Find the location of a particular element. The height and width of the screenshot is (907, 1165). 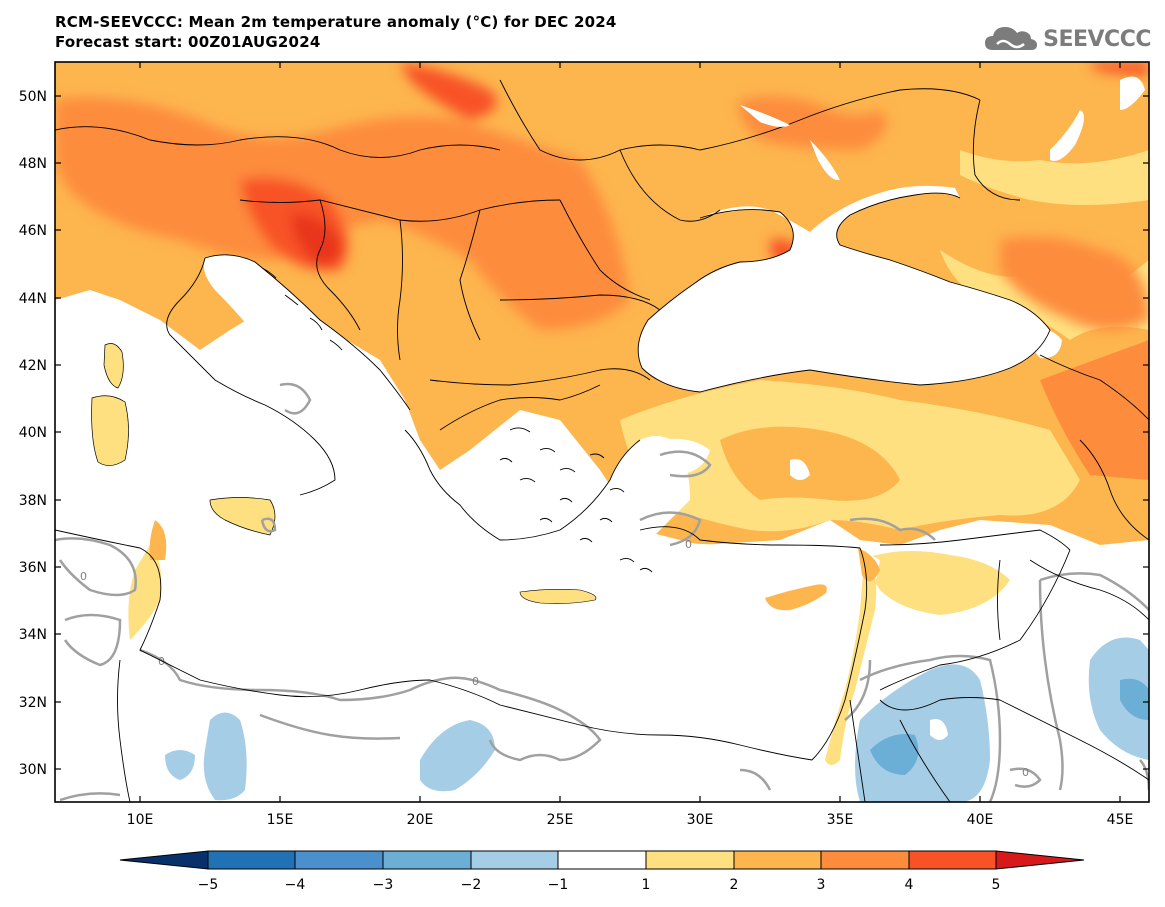

lat-label: 38N is located at coordinates (33, 501).